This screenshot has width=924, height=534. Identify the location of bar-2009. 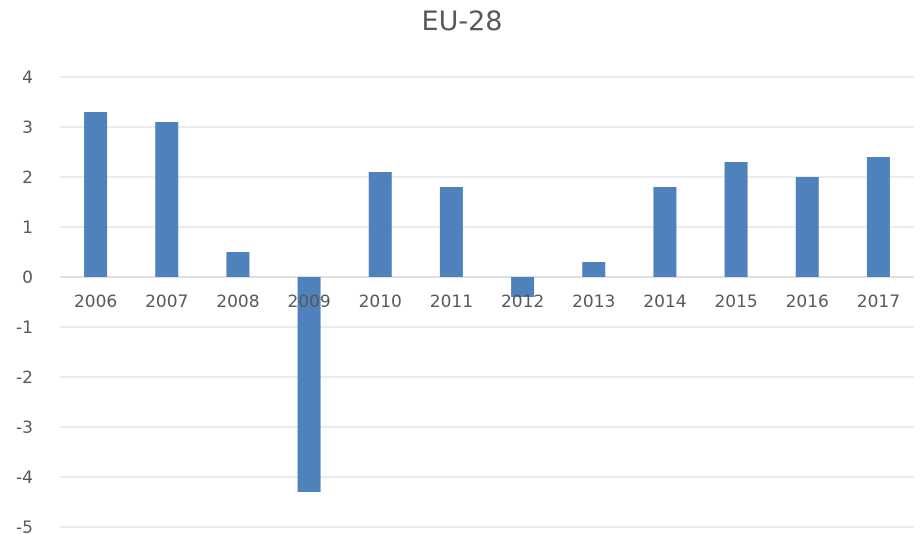
(309, 384).